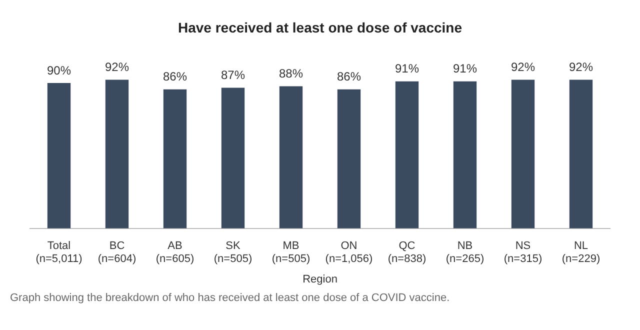  What do you see at coordinates (59, 70) in the screenshot?
I see `data-label: 90%` at bounding box center [59, 70].